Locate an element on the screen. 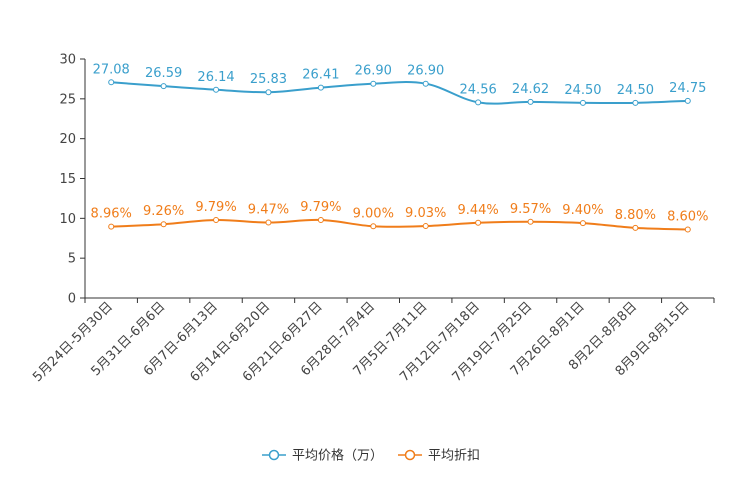  data-label: 9.03% is located at coordinates (425, 213).